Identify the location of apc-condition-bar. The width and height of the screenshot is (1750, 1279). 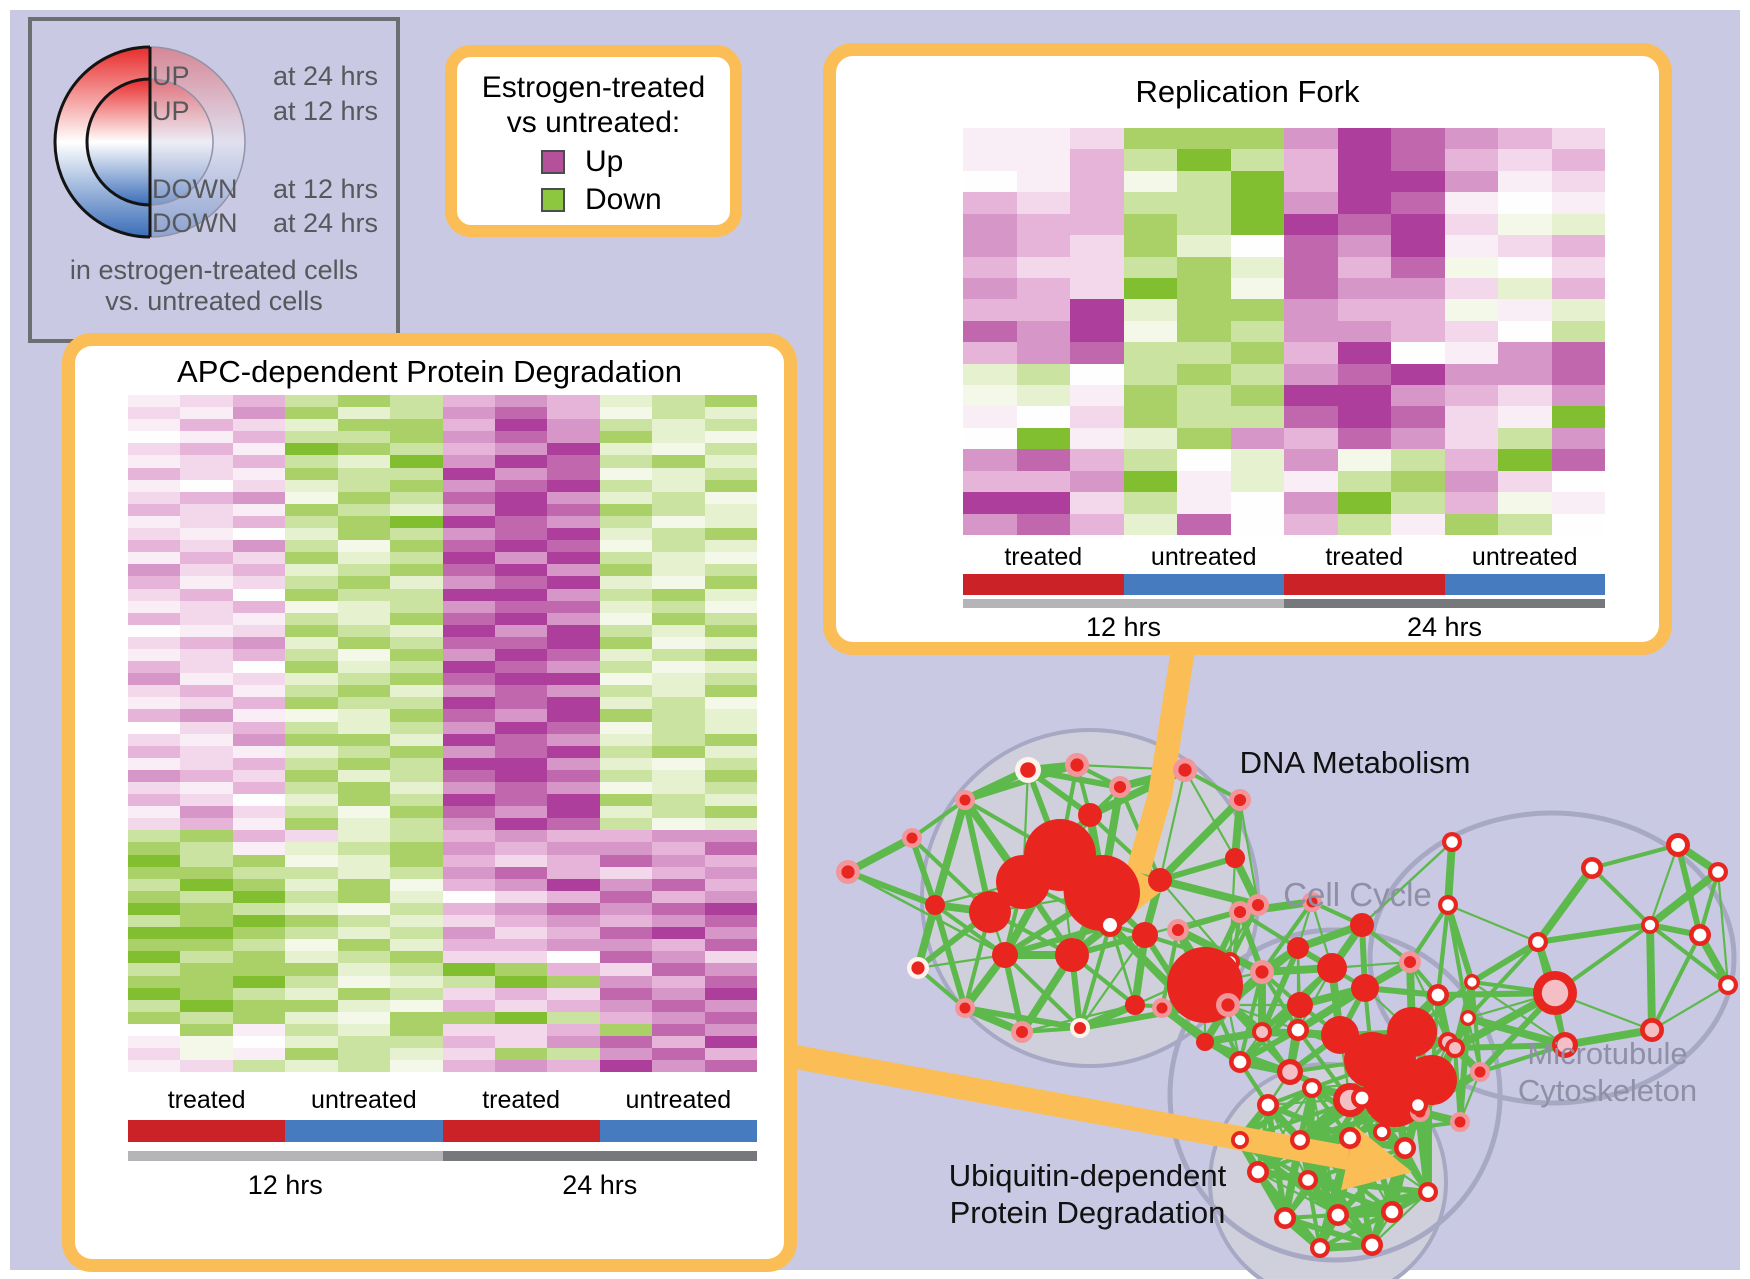
(442, 1131).